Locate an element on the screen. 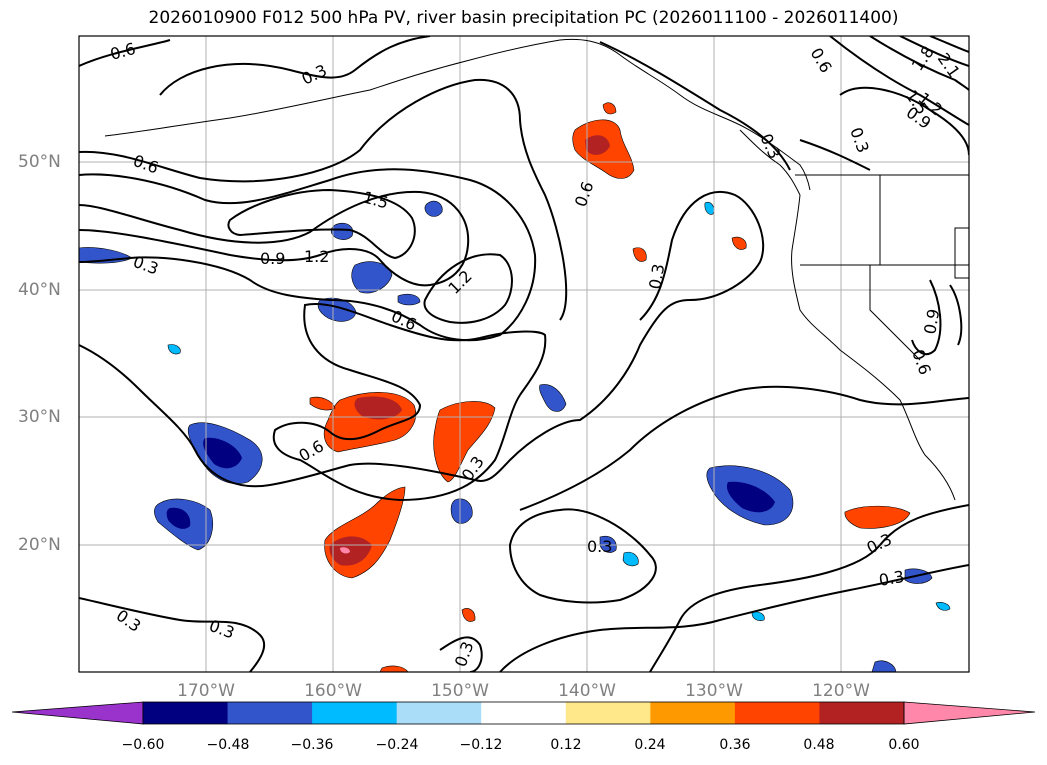 Image resolution: width=1047 pixels, height=765 pixels. colorbar-tick: −0.36 is located at coordinates (312, 745).